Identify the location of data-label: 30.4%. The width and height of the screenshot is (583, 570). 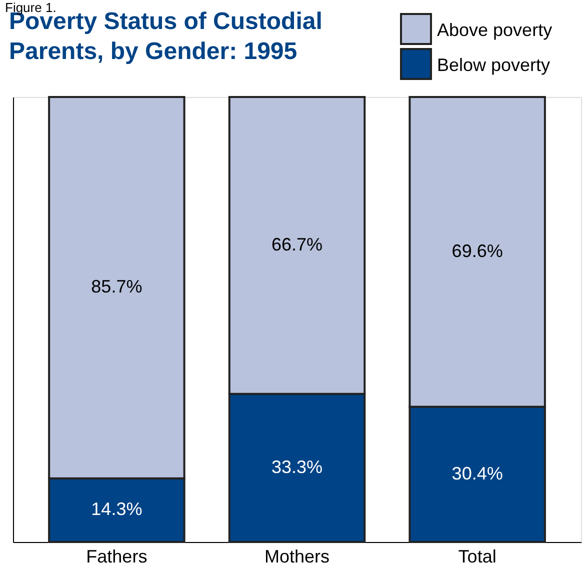
(477, 473).